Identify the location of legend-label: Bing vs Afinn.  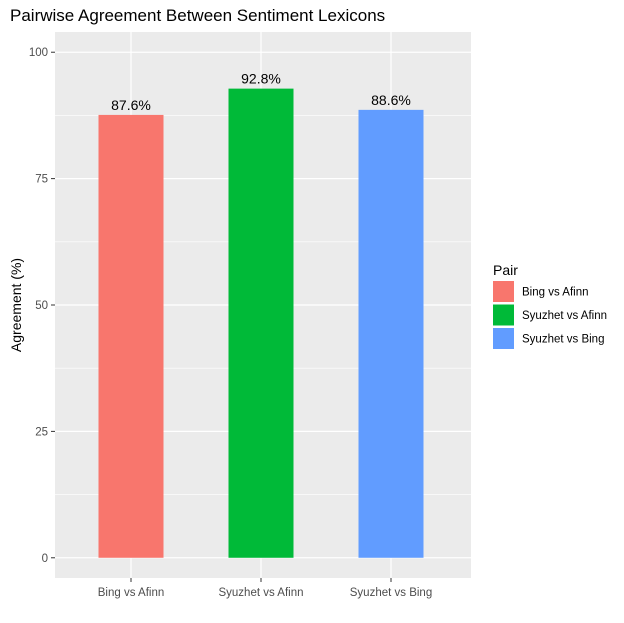
(555, 293).